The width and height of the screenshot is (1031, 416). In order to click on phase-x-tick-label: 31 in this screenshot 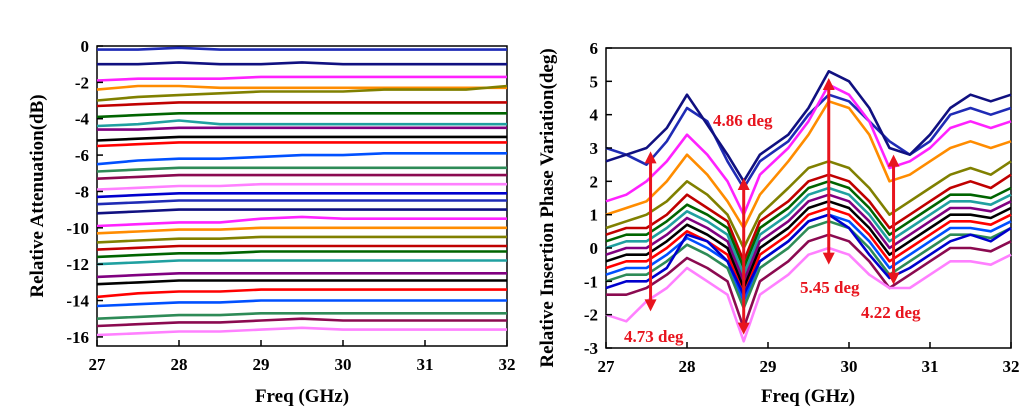, I will do `click(930, 366)`.